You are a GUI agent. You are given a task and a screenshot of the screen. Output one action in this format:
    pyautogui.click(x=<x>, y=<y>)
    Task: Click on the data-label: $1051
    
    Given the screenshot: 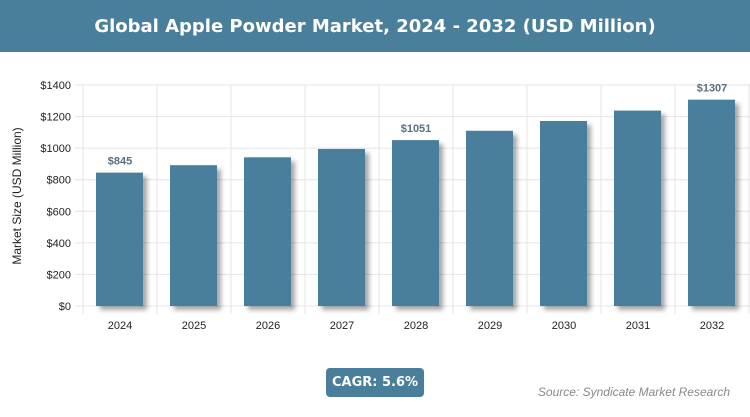 What is the action you would take?
    pyautogui.click(x=416, y=129)
    